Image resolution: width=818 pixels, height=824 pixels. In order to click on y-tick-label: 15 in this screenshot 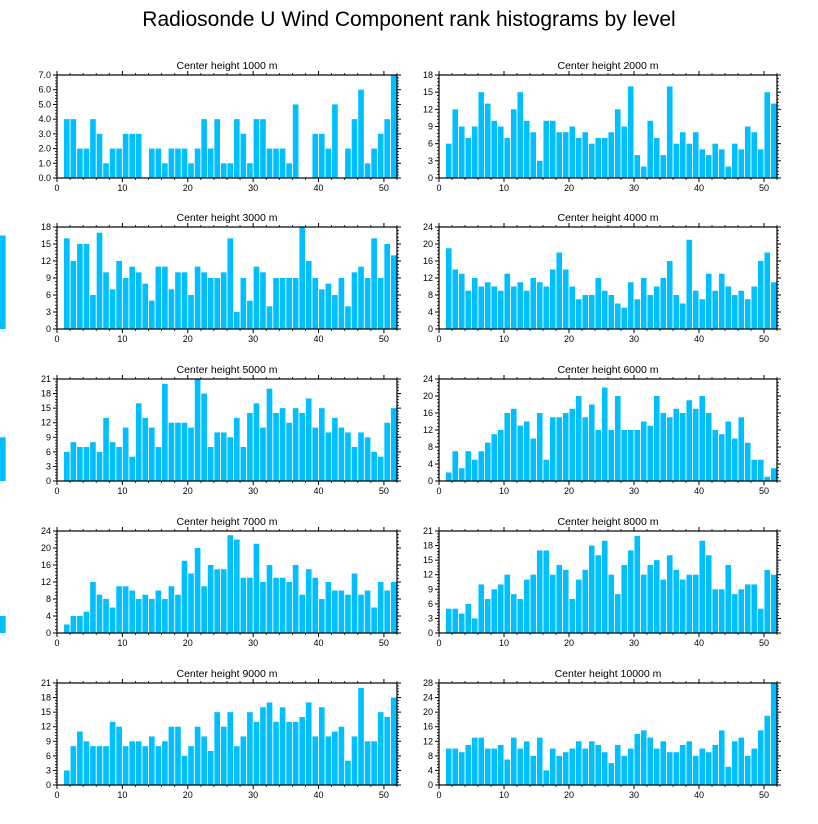, I will do `click(46, 408)`.